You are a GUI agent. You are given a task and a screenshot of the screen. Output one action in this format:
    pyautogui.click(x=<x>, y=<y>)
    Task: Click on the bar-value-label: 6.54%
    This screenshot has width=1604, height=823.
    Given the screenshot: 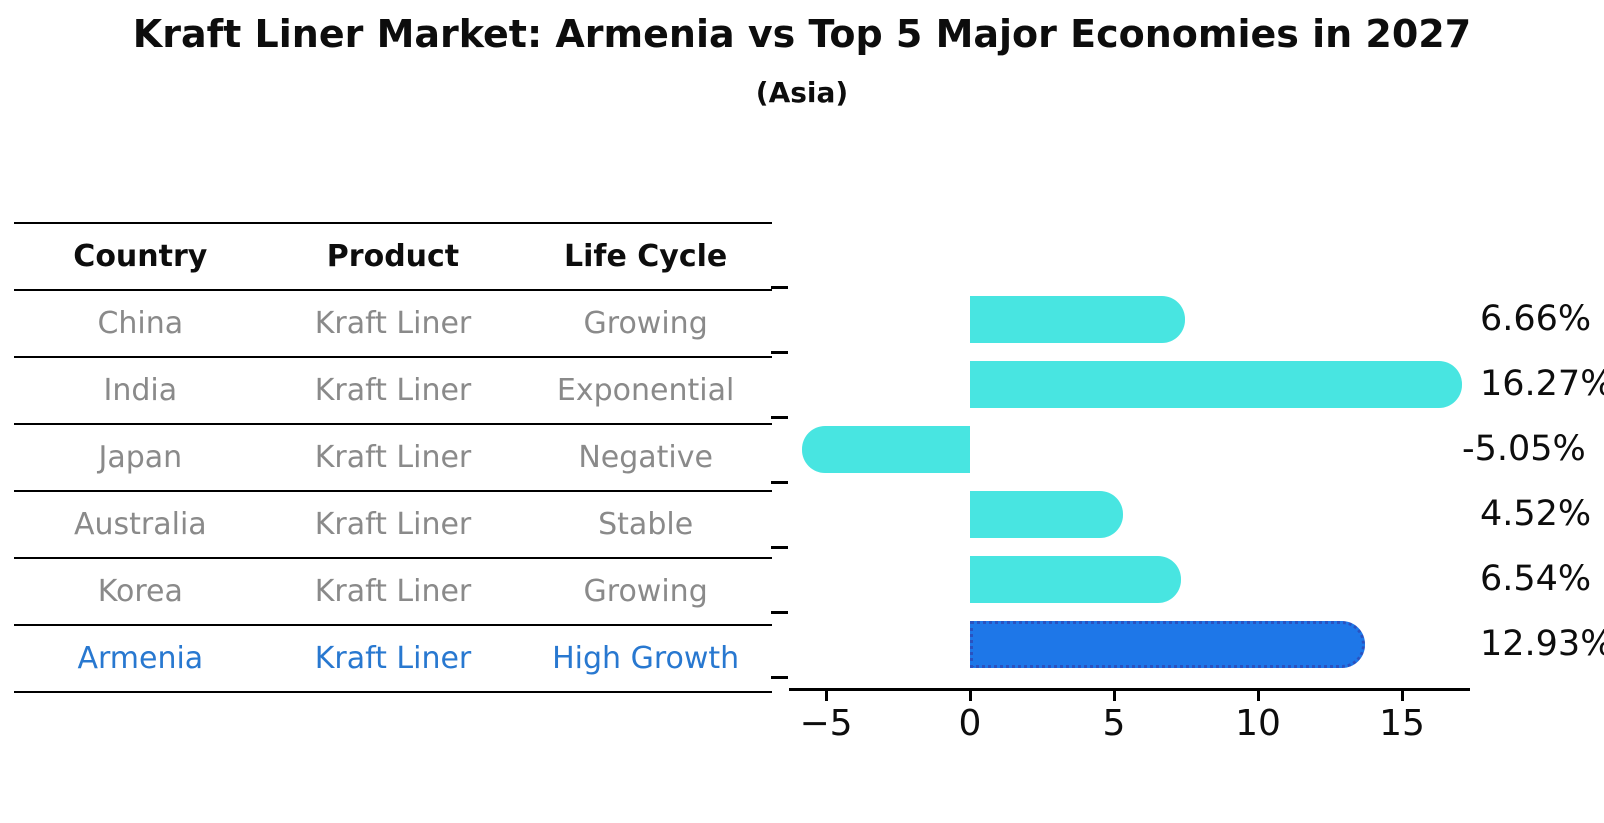 What is the action you would take?
    pyautogui.click(x=1536, y=579)
    